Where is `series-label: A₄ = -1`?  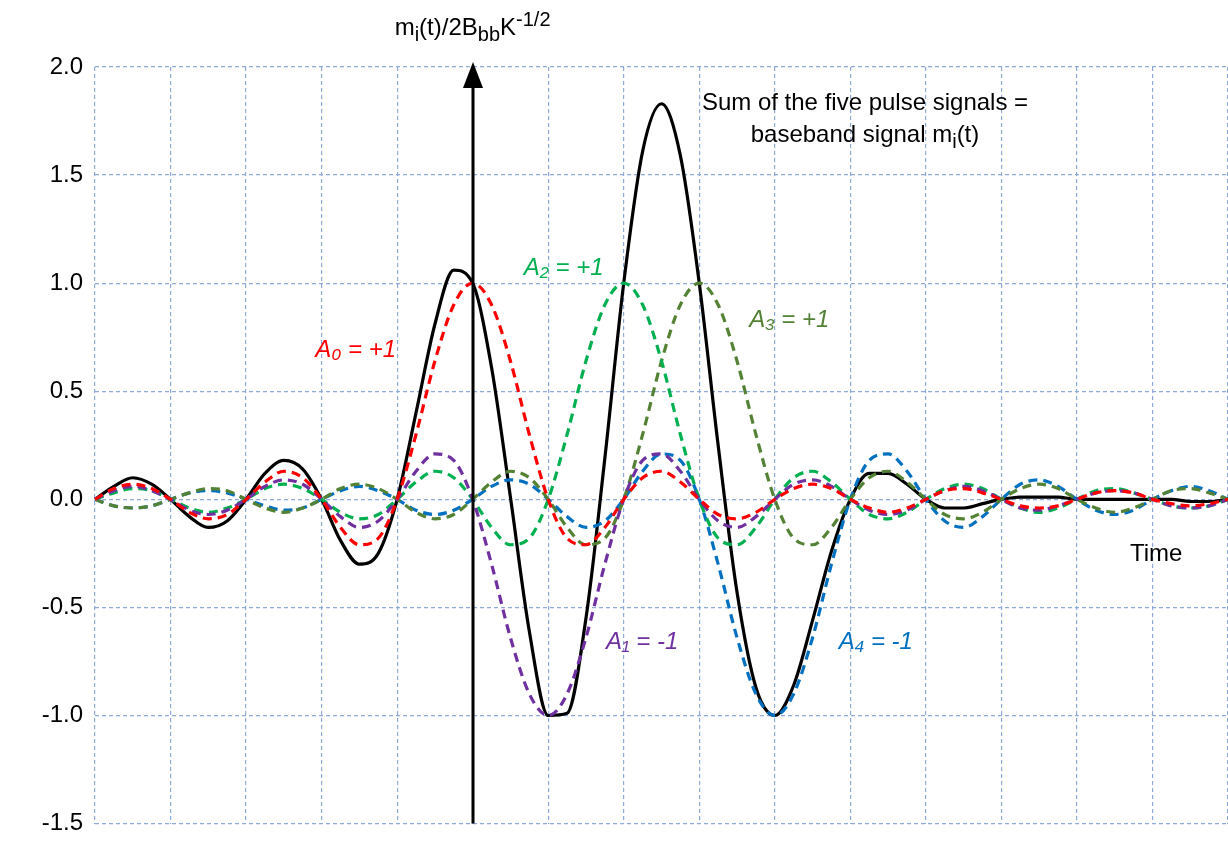 series-label: A₄ = -1 is located at coordinates (874, 641).